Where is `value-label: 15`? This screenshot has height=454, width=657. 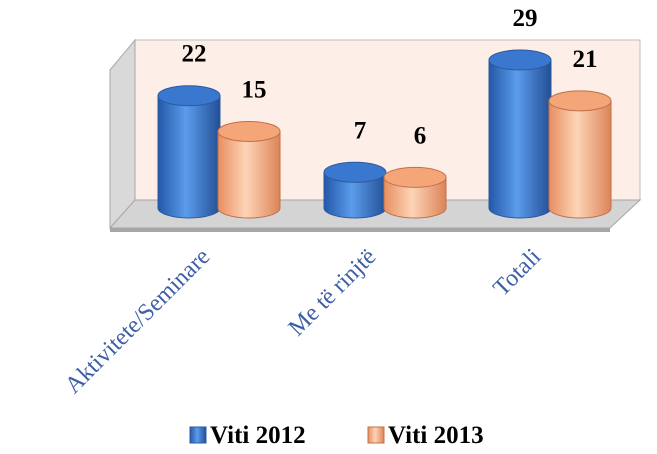
value-label: 15 is located at coordinates (254, 89).